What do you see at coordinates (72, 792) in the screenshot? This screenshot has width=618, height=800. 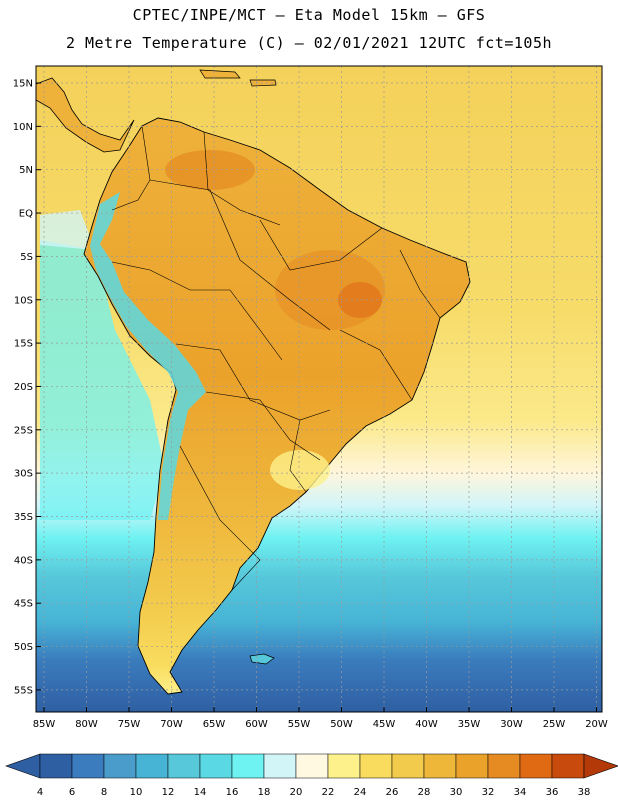 I see `colorbar-tick-label: 6` at bounding box center [72, 792].